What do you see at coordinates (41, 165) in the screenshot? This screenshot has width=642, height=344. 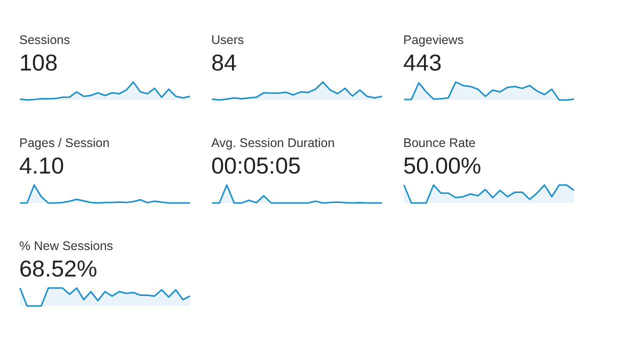 I see `chart-subtitle: 4.10` at bounding box center [41, 165].